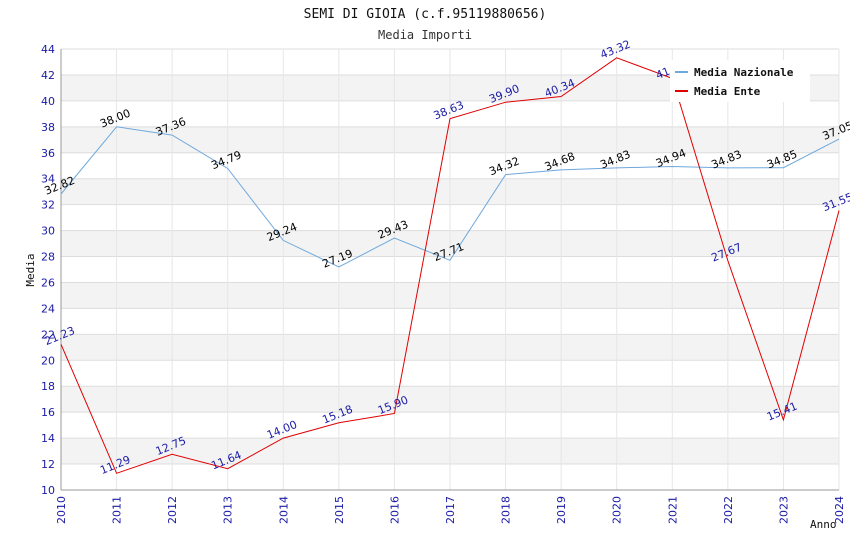  I want to click on legend: Media Nazionale Media Ente, so click(740, 81).